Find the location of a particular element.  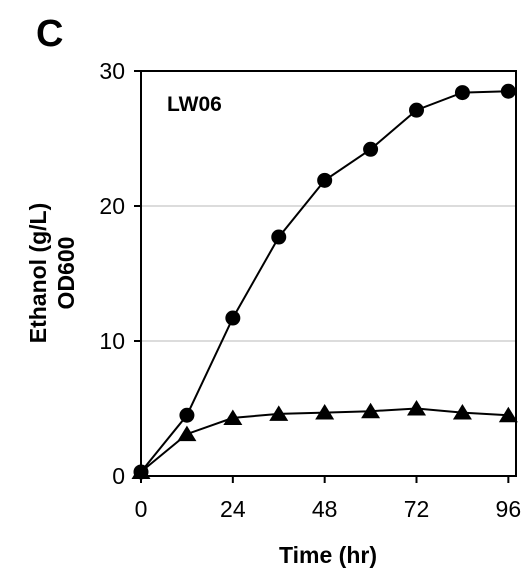

y-axis: 0 10 20 30 is located at coordinates (120, 273).